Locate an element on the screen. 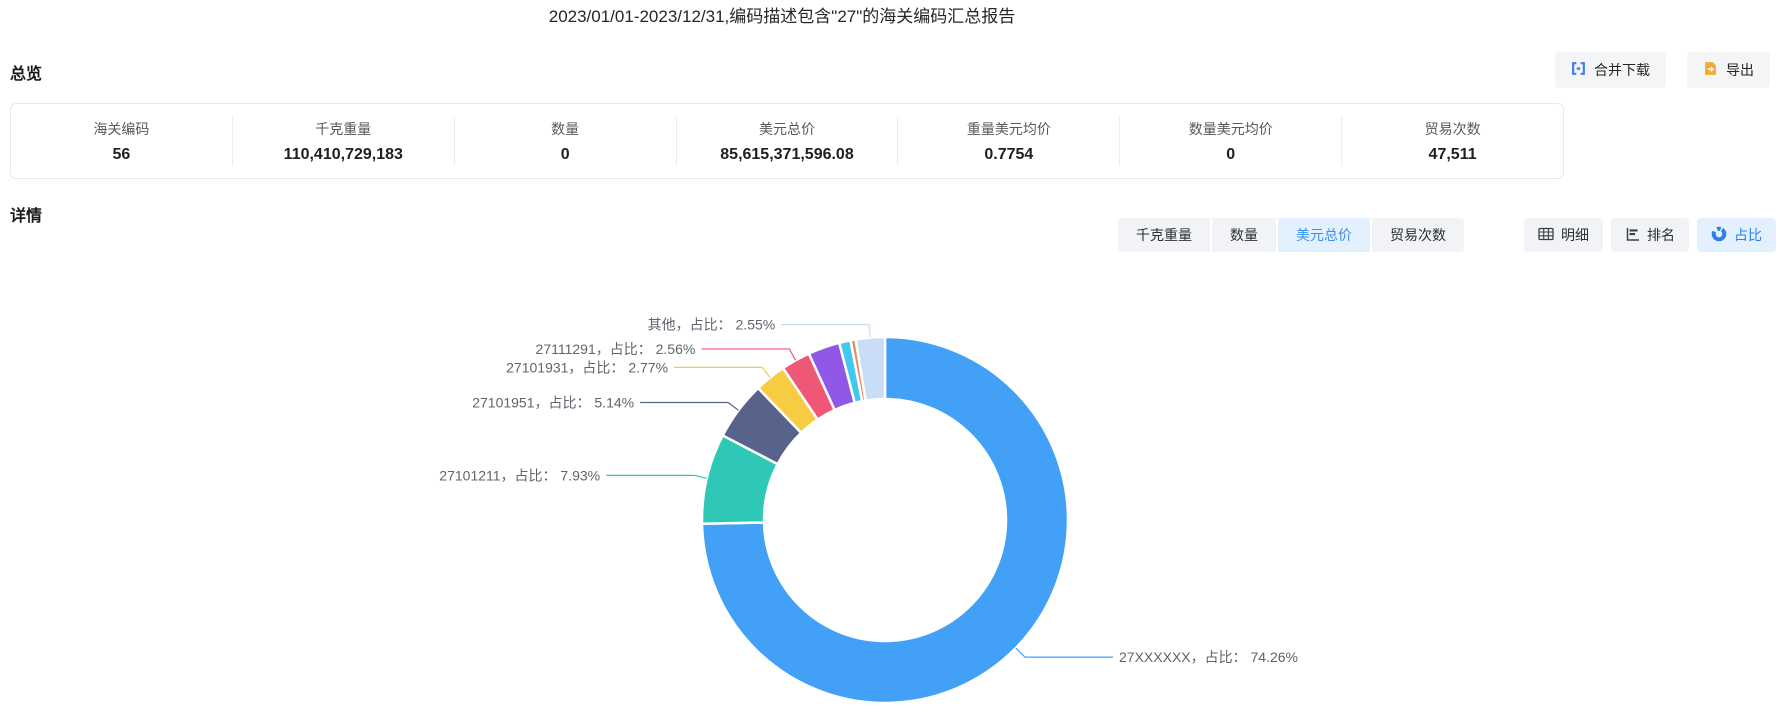  view-share-label: 占比 is located at coordinates (1748, 235).